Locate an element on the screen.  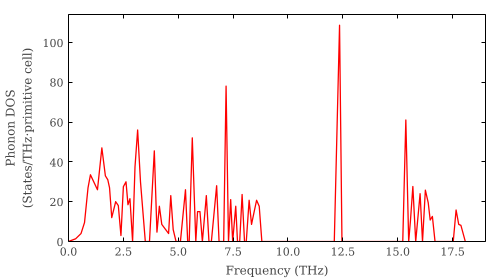
x-tick-label: 2.5 is located at coordinates (123, 252).